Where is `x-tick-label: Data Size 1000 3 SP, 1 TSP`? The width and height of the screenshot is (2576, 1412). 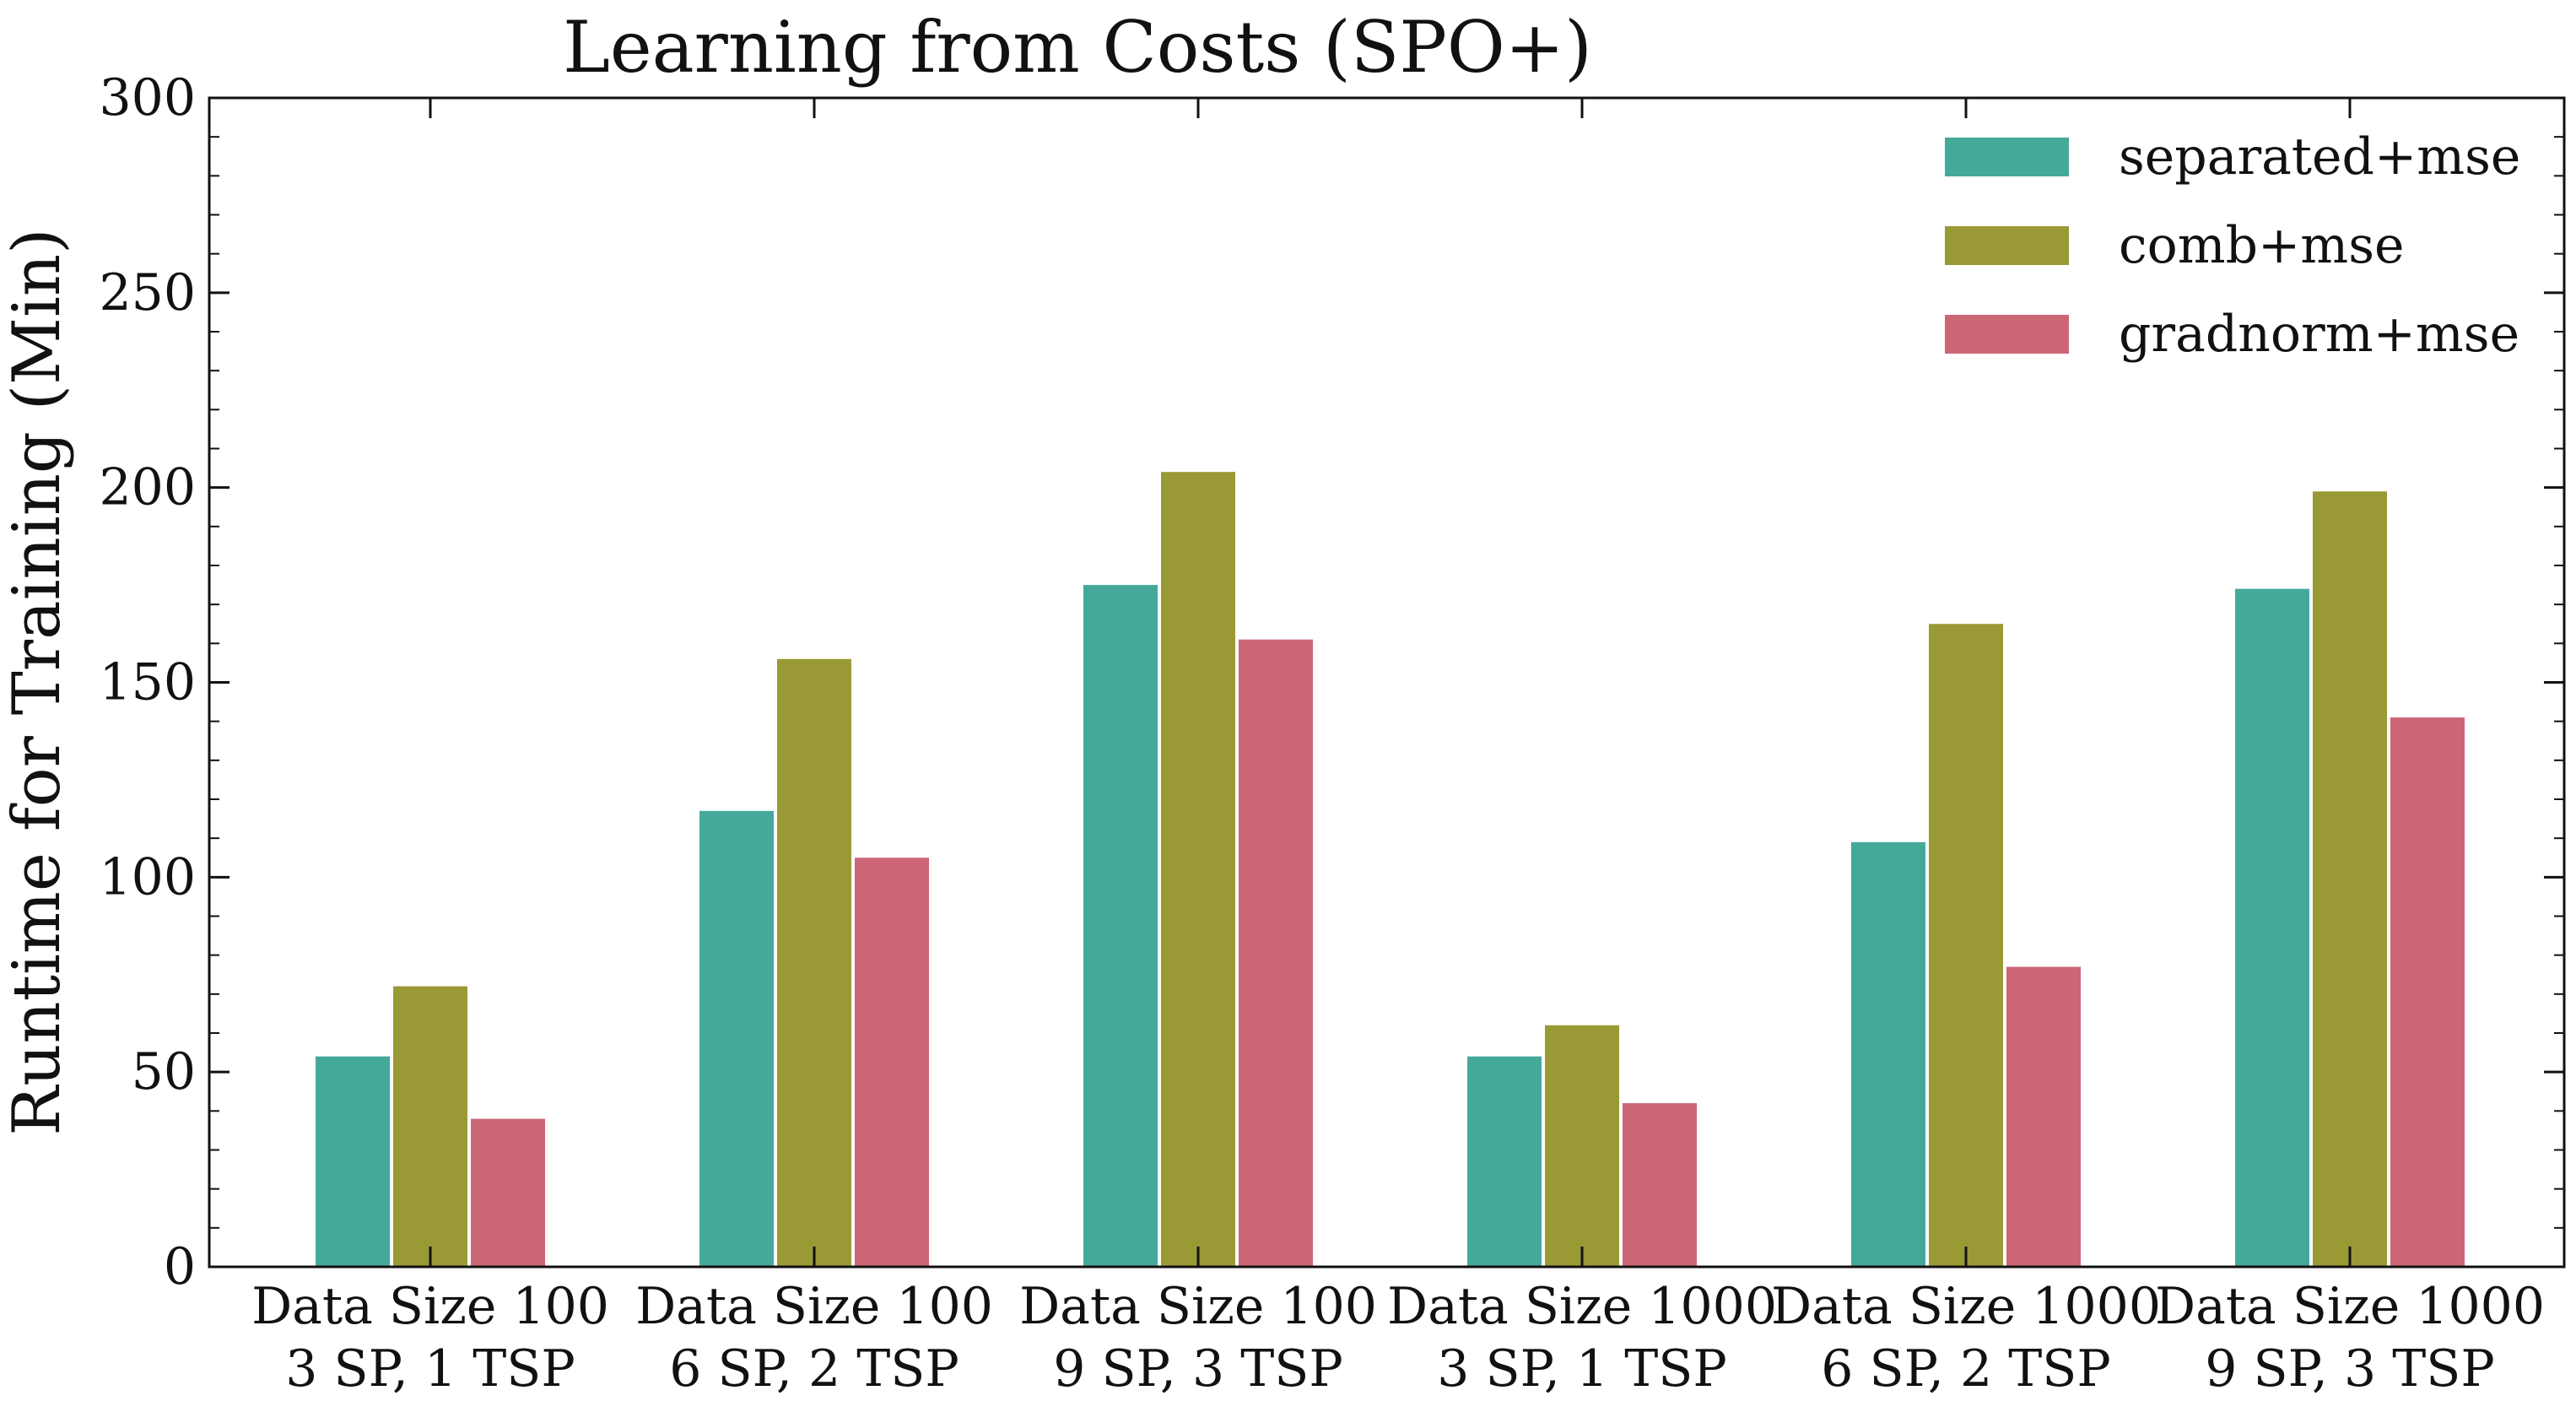
x-tick-label: Data Size 1000 3 SP, 1 TSP is located at coordinates (1582, 1337).